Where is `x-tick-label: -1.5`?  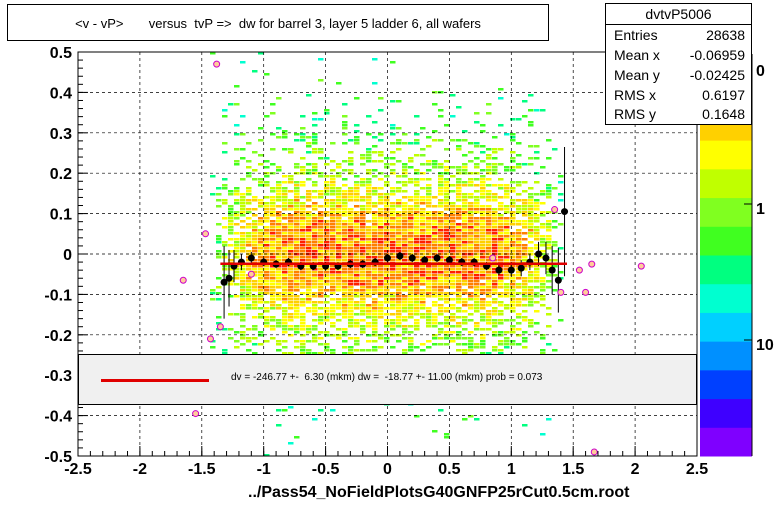 x-tick-label: -1.5 is located at coordinates (202, 469).